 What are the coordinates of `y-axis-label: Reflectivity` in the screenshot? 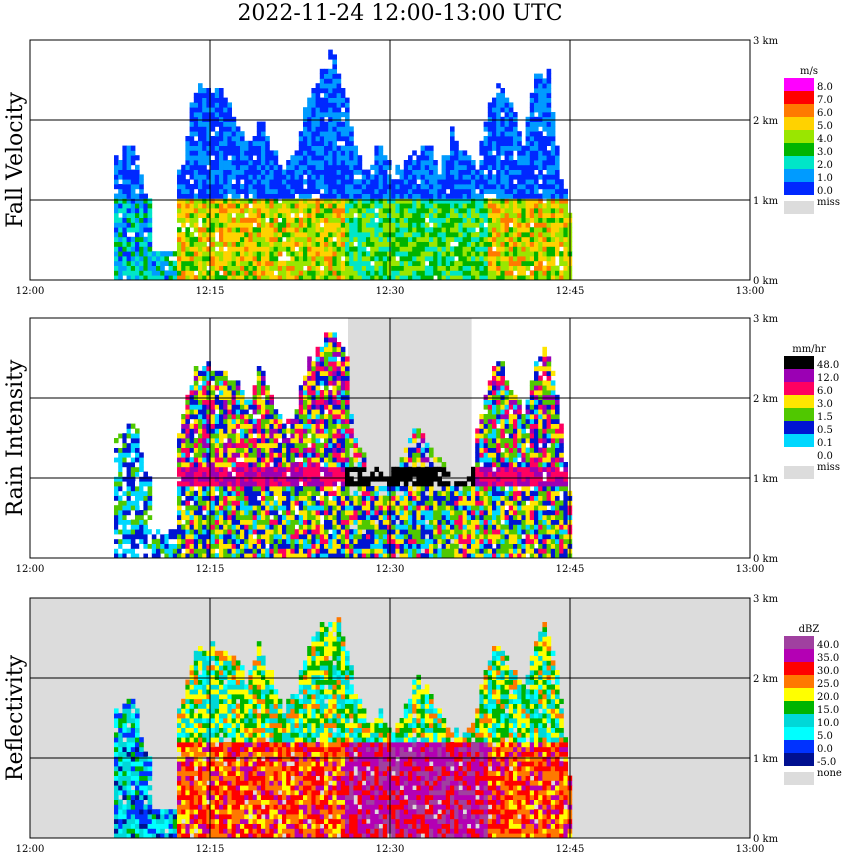 It's located at (15, 717).